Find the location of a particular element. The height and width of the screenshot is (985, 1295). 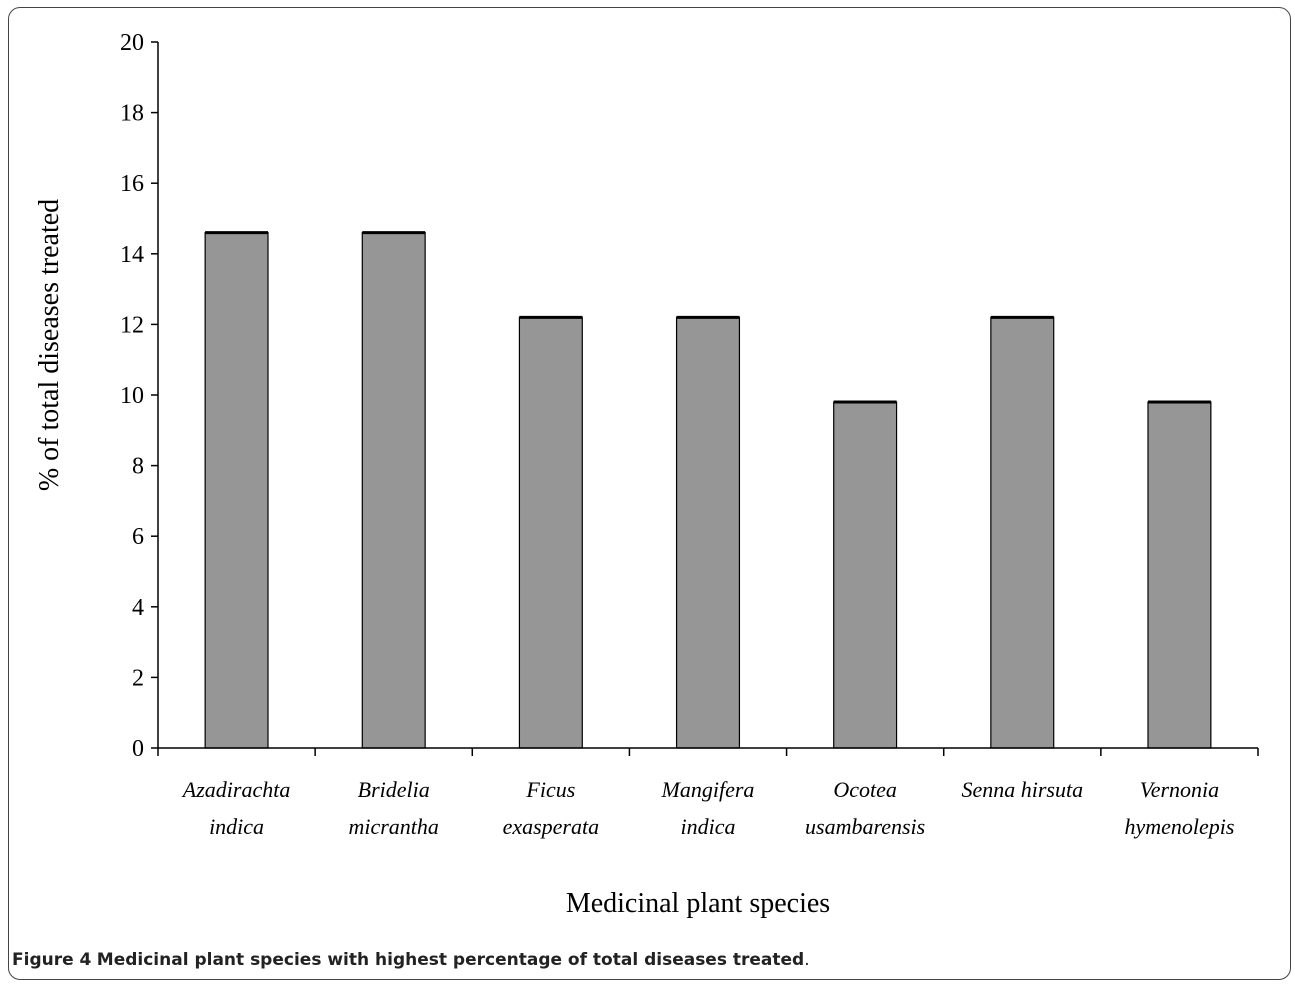

x-category-label: Mangifera indica is located at coordinates (708, 808).